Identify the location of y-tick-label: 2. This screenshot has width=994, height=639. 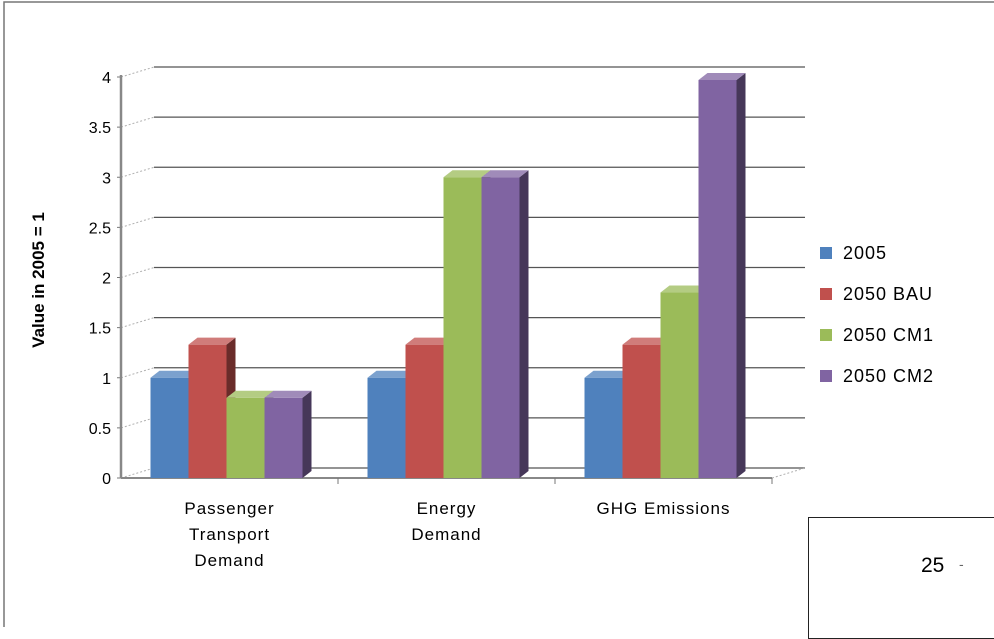
(106, 279).